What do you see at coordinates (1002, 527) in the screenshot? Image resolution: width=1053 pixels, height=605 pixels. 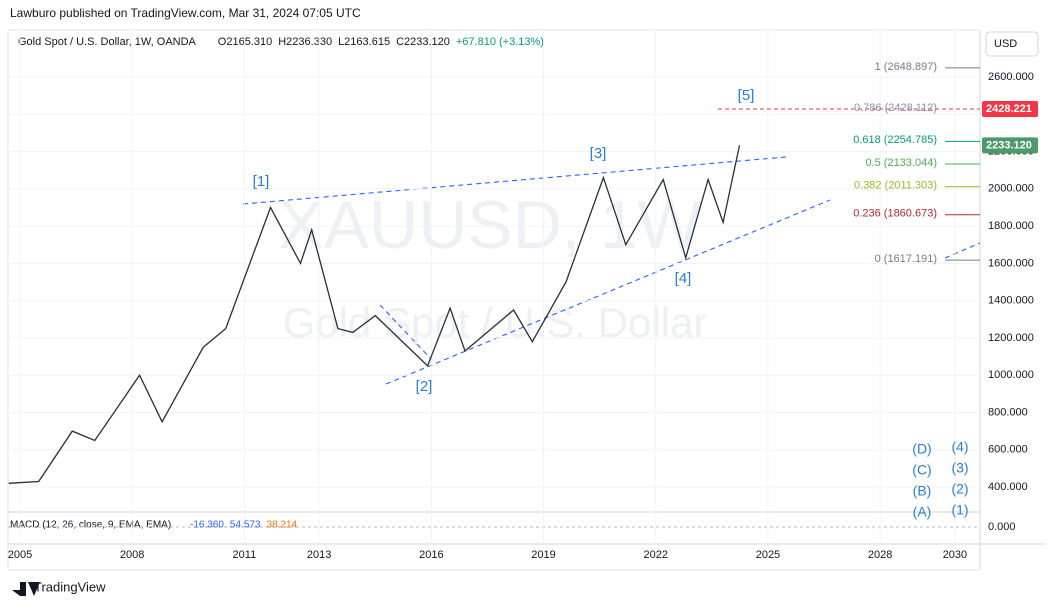 I see `macd-tick: 0.000` at bounding box center [1002, 527].